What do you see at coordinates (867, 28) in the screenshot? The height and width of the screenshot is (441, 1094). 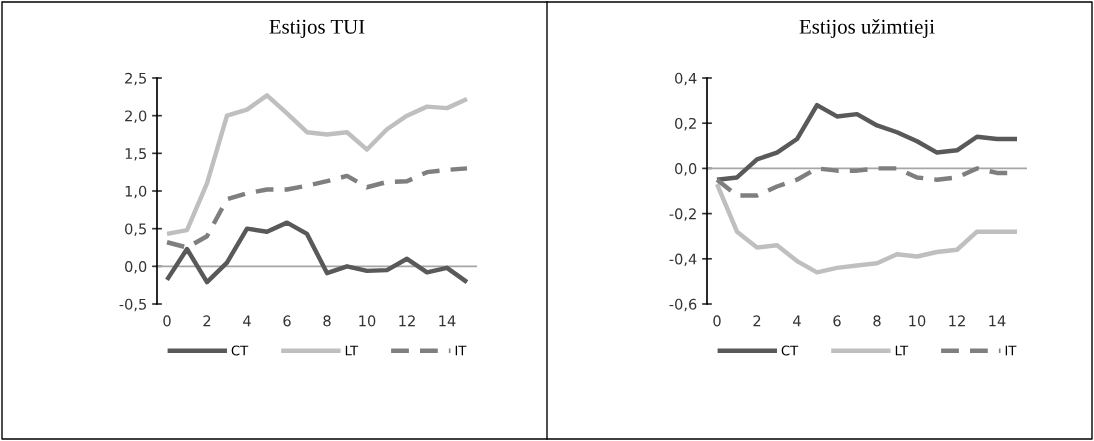 I see `chart-title: Estijos užimtieji` at bounding box center [867, 28].